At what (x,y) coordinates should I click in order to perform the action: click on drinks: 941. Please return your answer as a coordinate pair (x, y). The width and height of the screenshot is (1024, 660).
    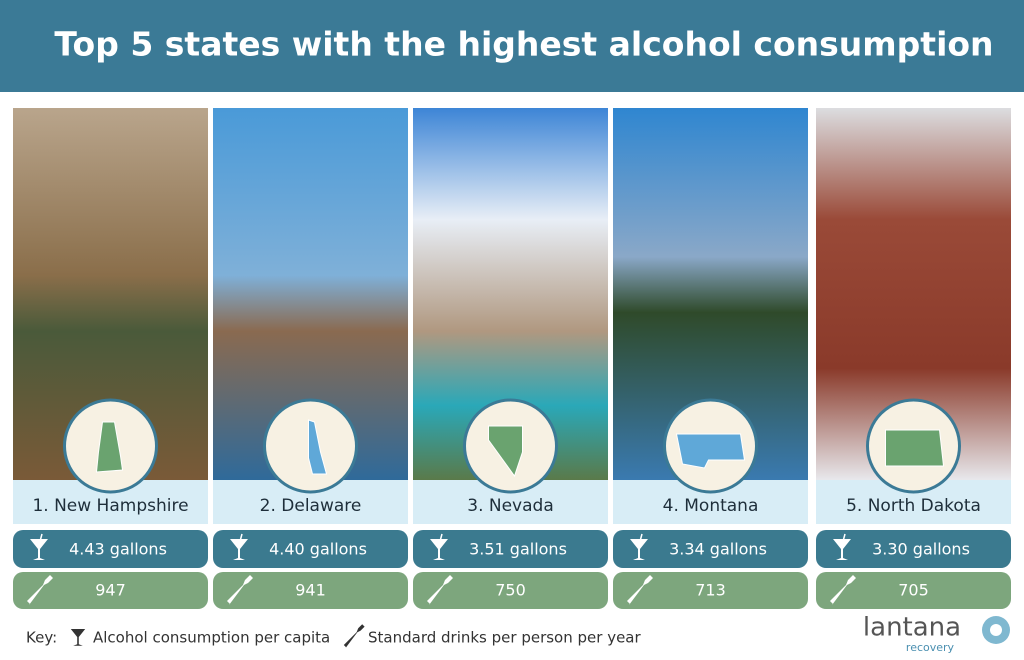
    Looking at the image, I should click on (310, 590).